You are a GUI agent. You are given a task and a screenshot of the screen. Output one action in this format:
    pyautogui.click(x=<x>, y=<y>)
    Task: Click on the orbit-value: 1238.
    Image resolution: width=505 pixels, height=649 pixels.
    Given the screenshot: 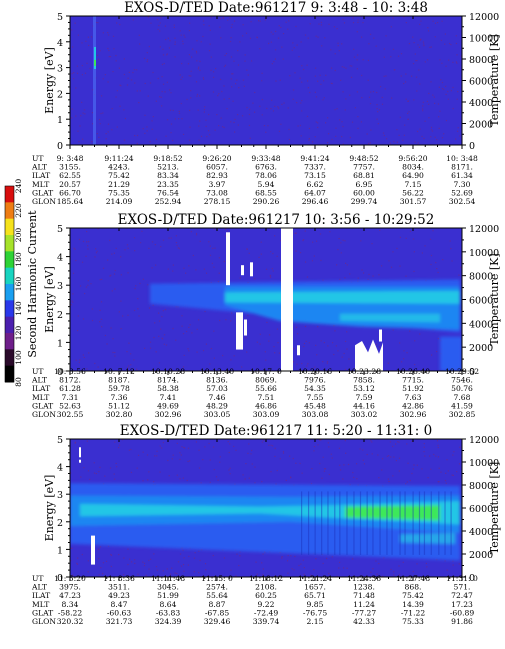 What is the action you would take?
    pyautogui.click(x=364, y=587)
    